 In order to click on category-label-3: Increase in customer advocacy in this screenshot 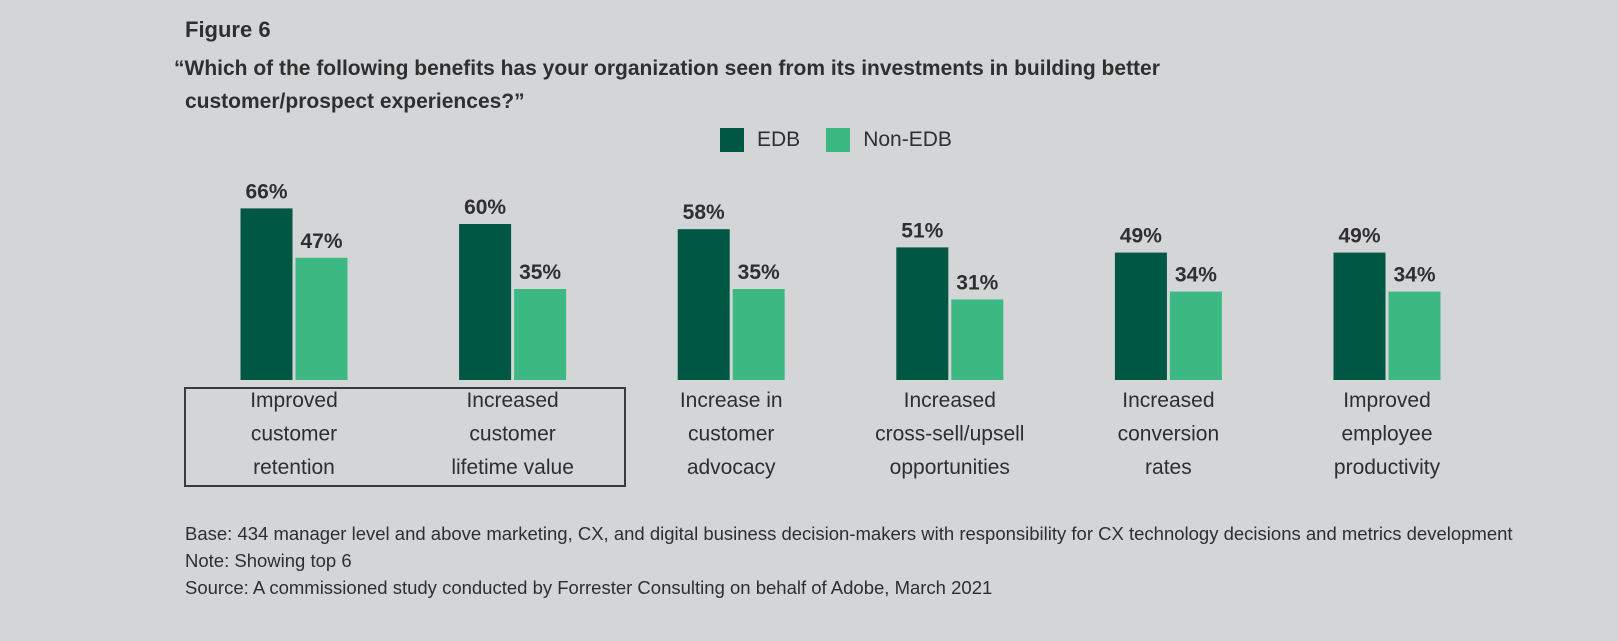, I will do `click(731, 434)`.